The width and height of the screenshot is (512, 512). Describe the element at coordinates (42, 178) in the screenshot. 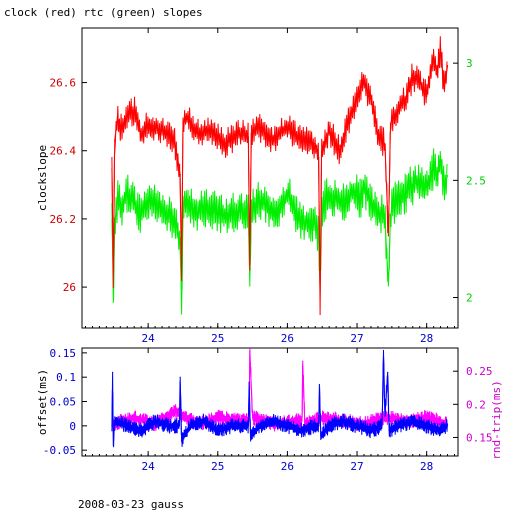

I see `slopes-y-axis-label: clockslope` at that location.